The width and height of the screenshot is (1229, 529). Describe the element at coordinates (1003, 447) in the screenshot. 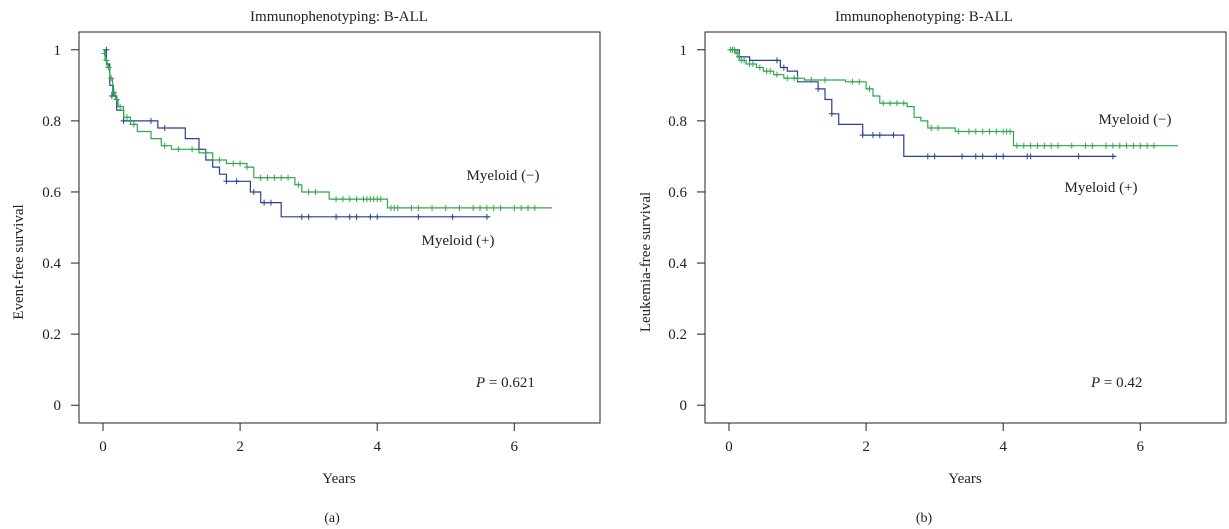

I see `panel-b-x-tick-label: 4` at that location.